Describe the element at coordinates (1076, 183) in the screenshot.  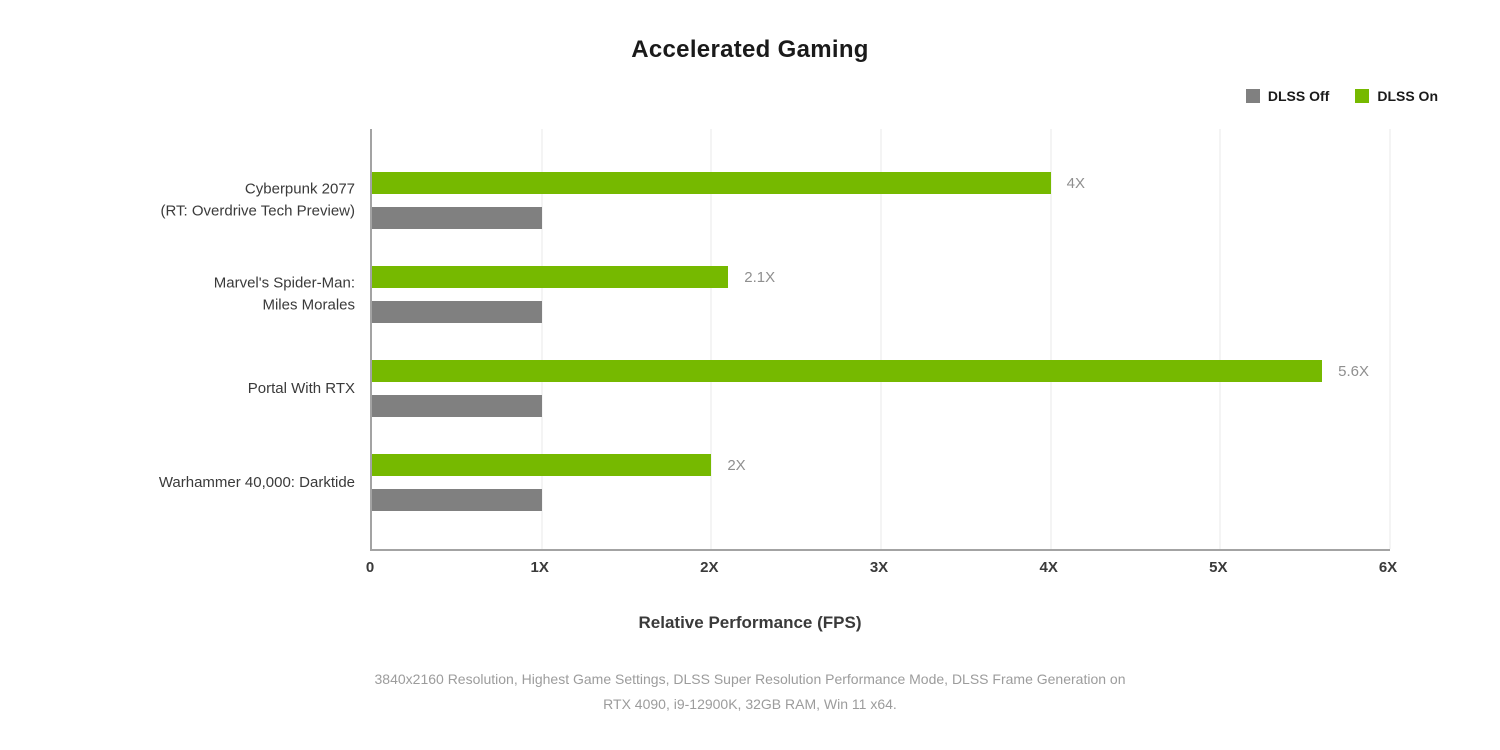
I see `bar-value-label: 4X` at that location.